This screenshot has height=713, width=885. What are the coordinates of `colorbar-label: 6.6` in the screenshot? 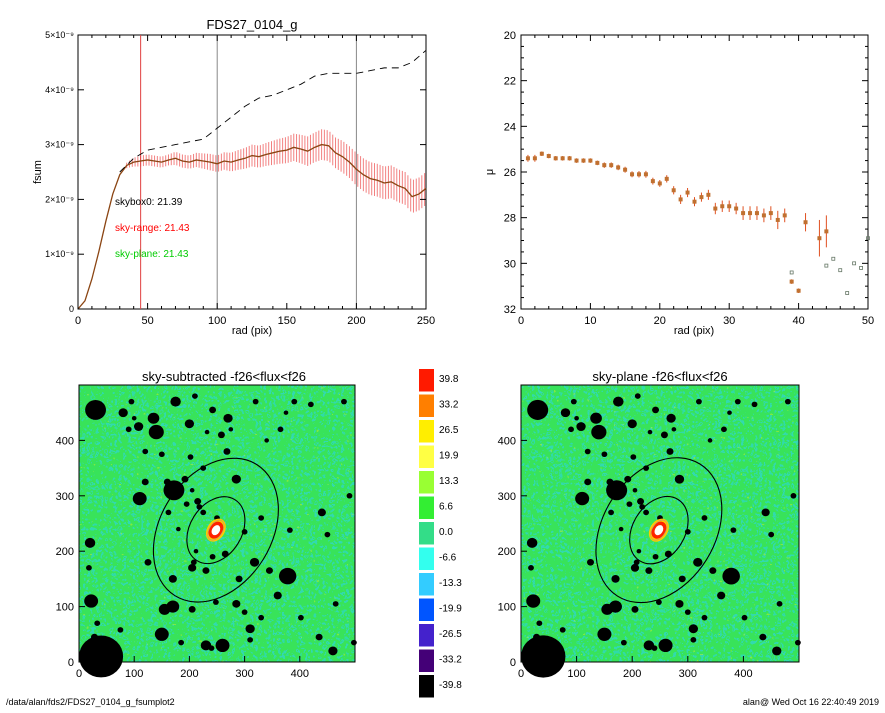 It's located at (446, 507).